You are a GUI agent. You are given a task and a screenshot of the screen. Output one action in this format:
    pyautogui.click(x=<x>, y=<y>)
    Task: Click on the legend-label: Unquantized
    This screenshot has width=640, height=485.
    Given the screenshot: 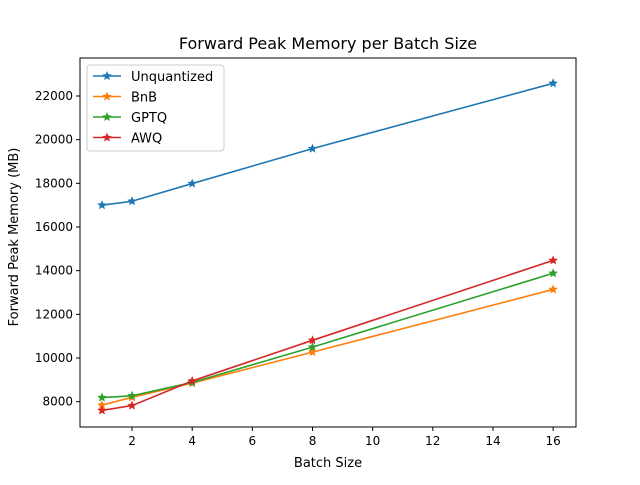 What is the action you would take?
    pyautogui.click(x=172, y=77)
    